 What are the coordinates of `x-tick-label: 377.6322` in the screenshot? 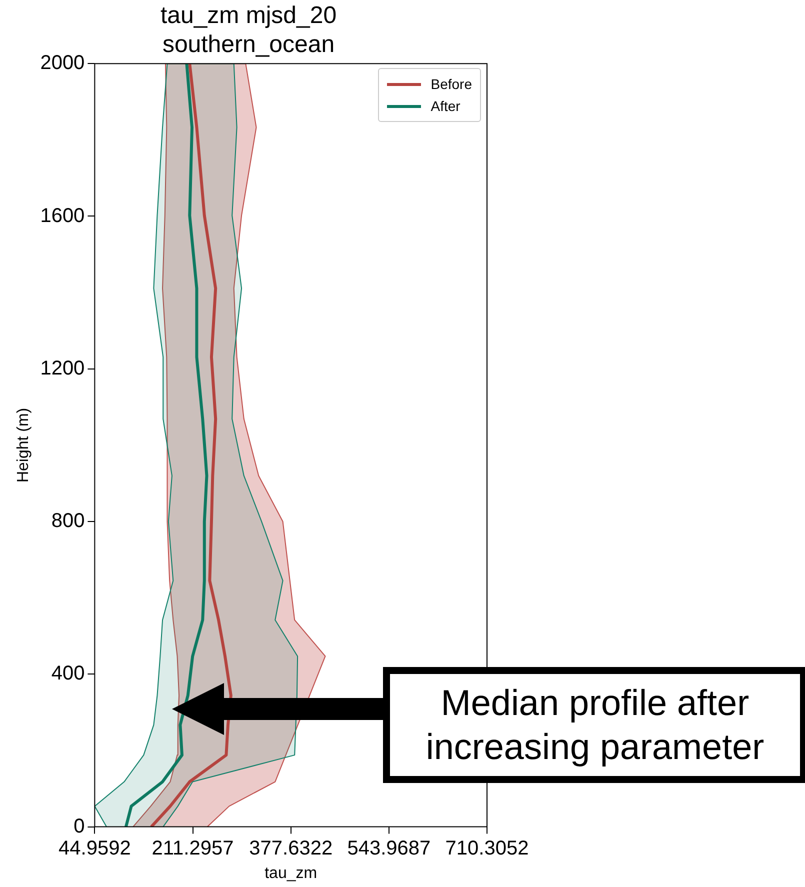 It's located at (291, 848).